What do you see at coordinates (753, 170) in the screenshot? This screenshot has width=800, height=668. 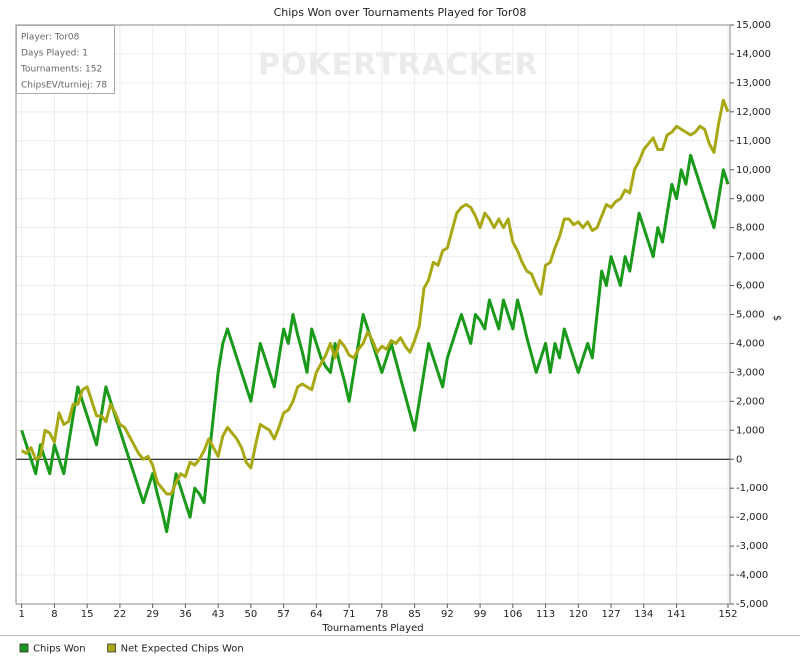 I see `y-tick-label: 10,000` at bounding box center [753, 170].